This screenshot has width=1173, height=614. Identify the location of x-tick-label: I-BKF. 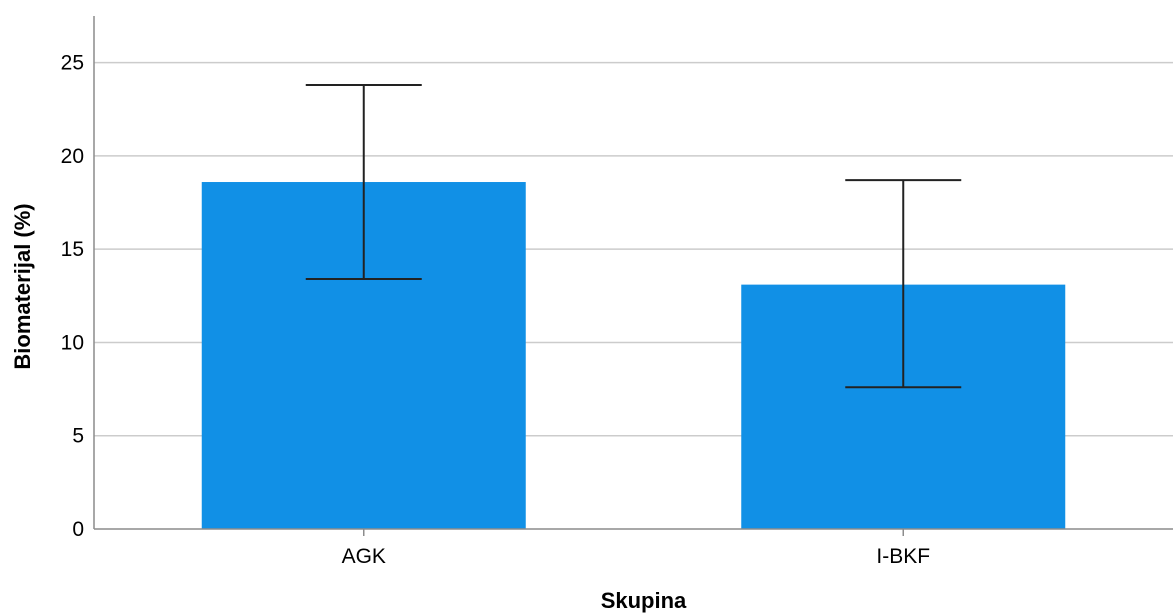
(903, 556).